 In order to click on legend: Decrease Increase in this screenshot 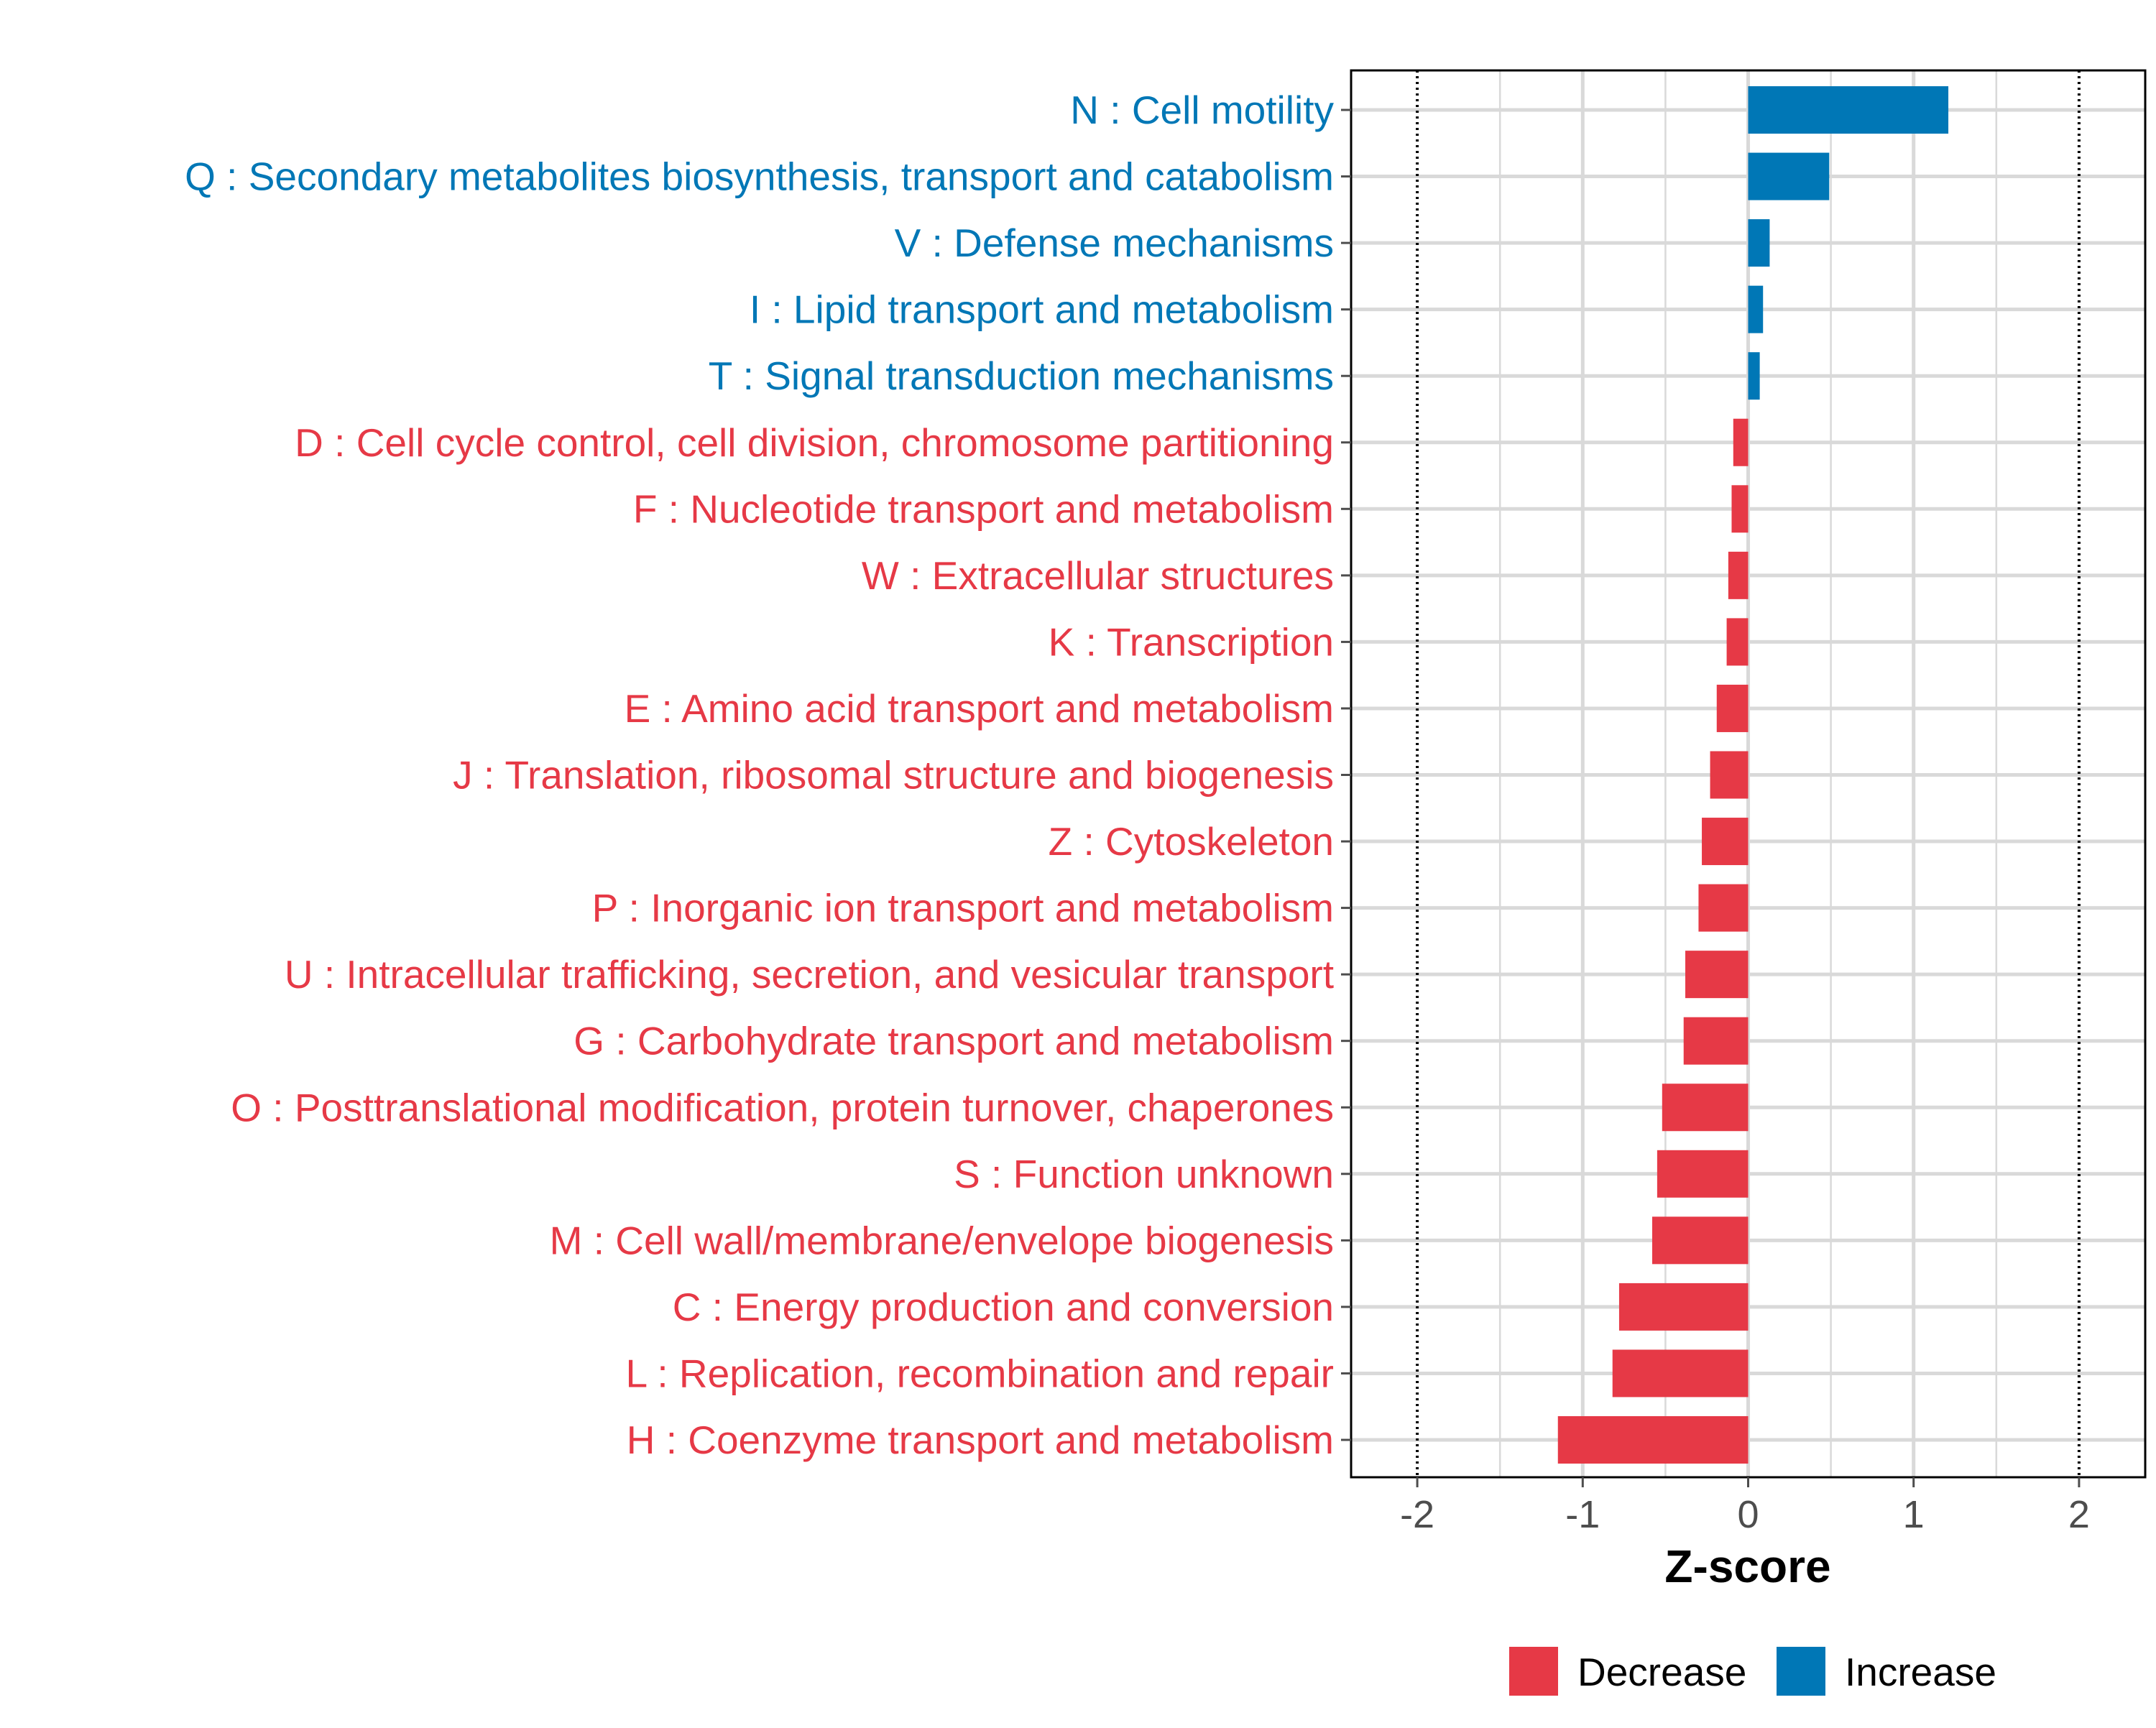, I will do `click(1752, 1672)`.